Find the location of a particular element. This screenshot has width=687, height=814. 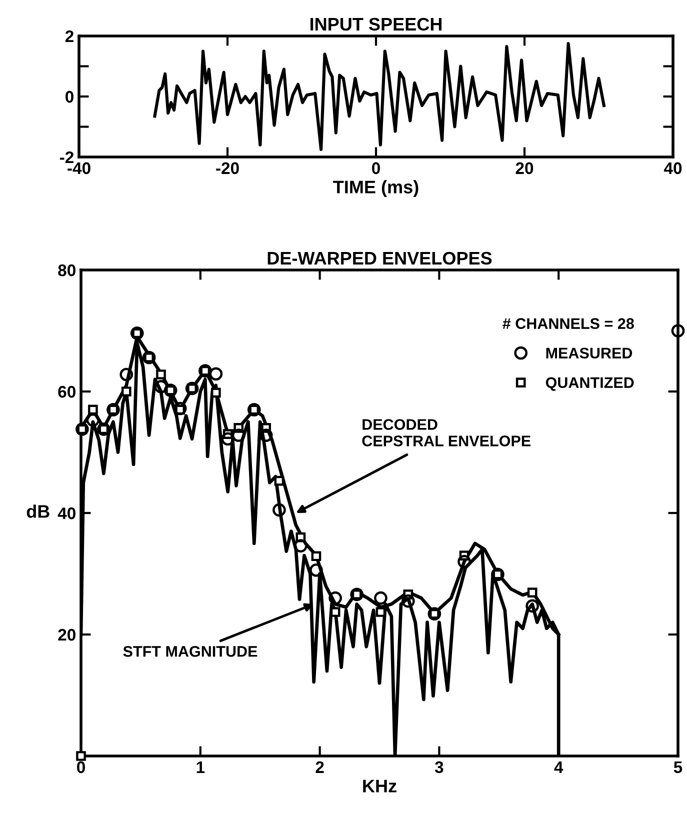

y-tick-label: 20 is located at coordinates (67, 634).